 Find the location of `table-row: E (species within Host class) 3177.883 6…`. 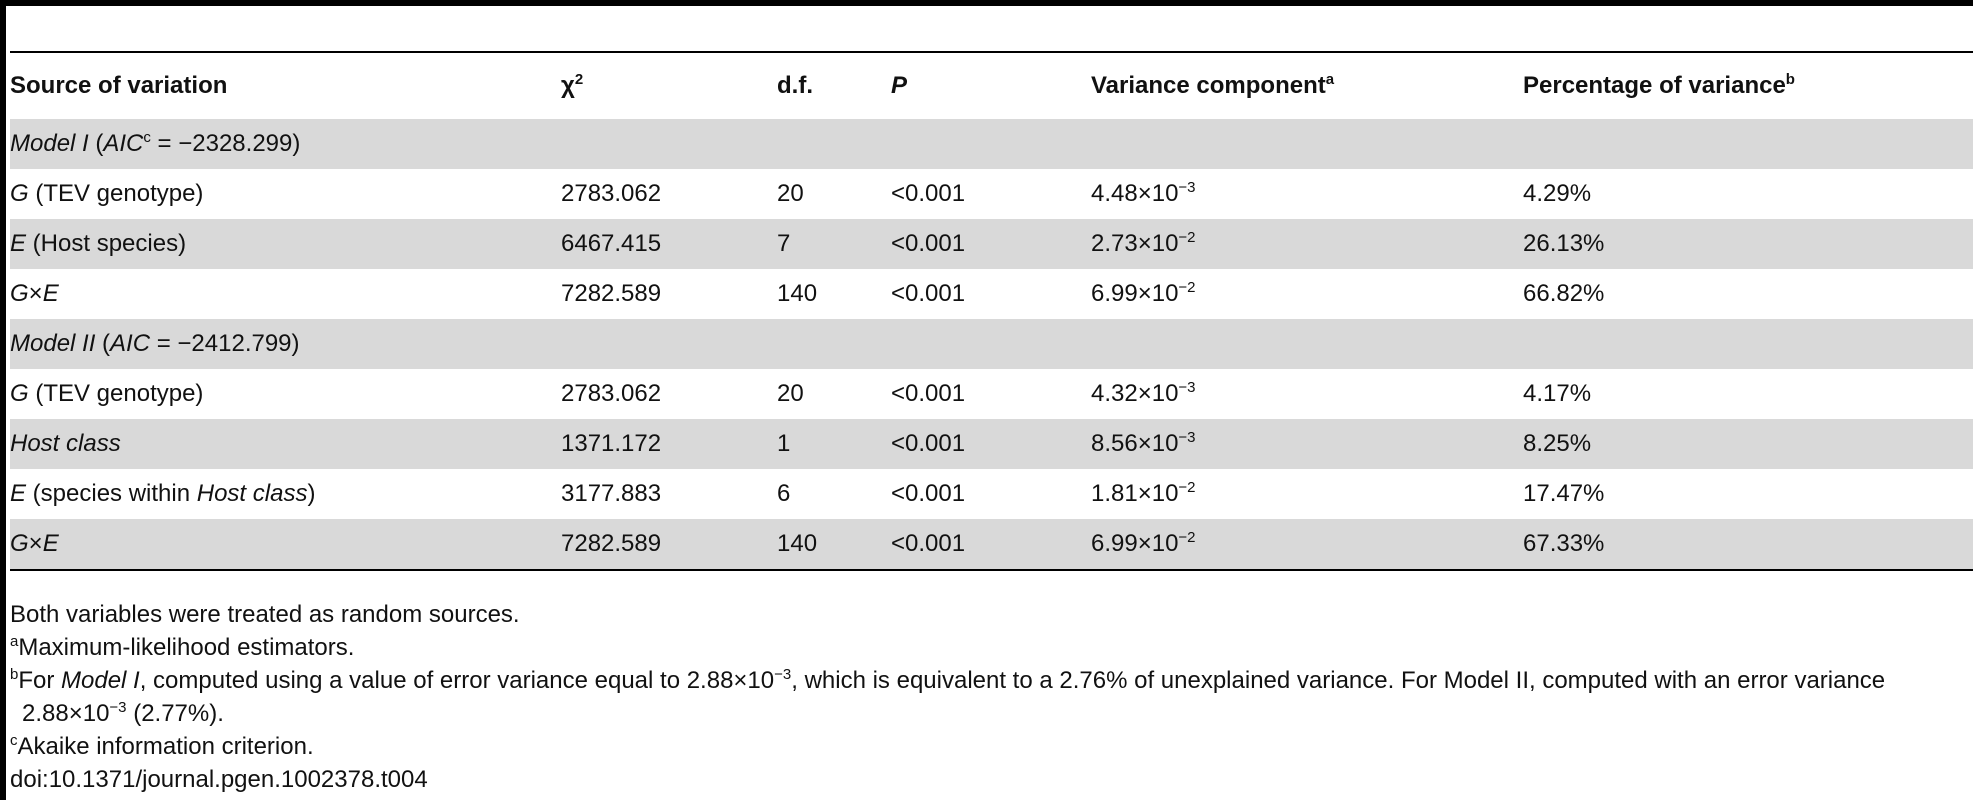

table-row: E (species within Host class) 3177.883 6… is located at coordinates (807, 493).